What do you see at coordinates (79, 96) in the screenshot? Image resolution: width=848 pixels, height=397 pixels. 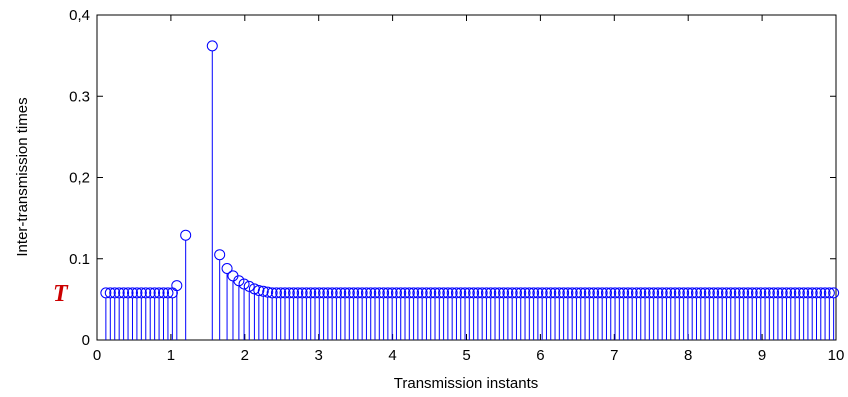 I see `y-tick-label: 0.3` at bounding box center [79, 96].